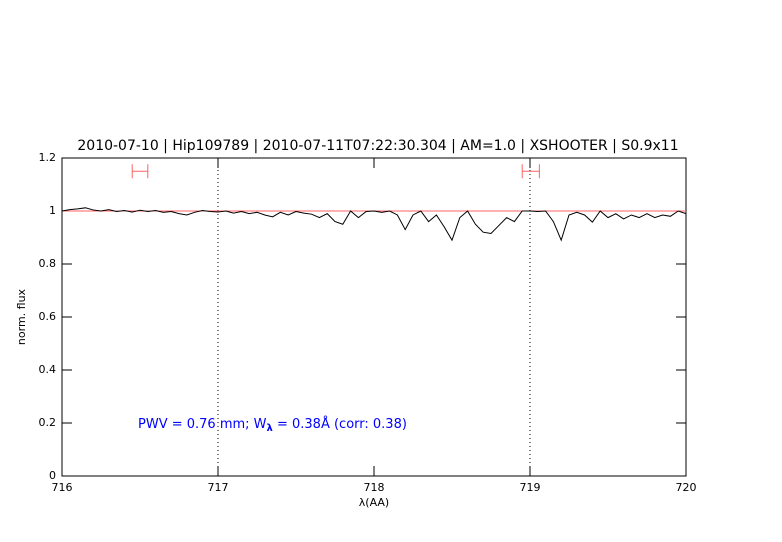 The width and height of the screenshot is (782, 542). What do you see at coordinates (686, 487) in the screenshot?
I see `x-tick-label: 720` at bounding box center [686, 487].